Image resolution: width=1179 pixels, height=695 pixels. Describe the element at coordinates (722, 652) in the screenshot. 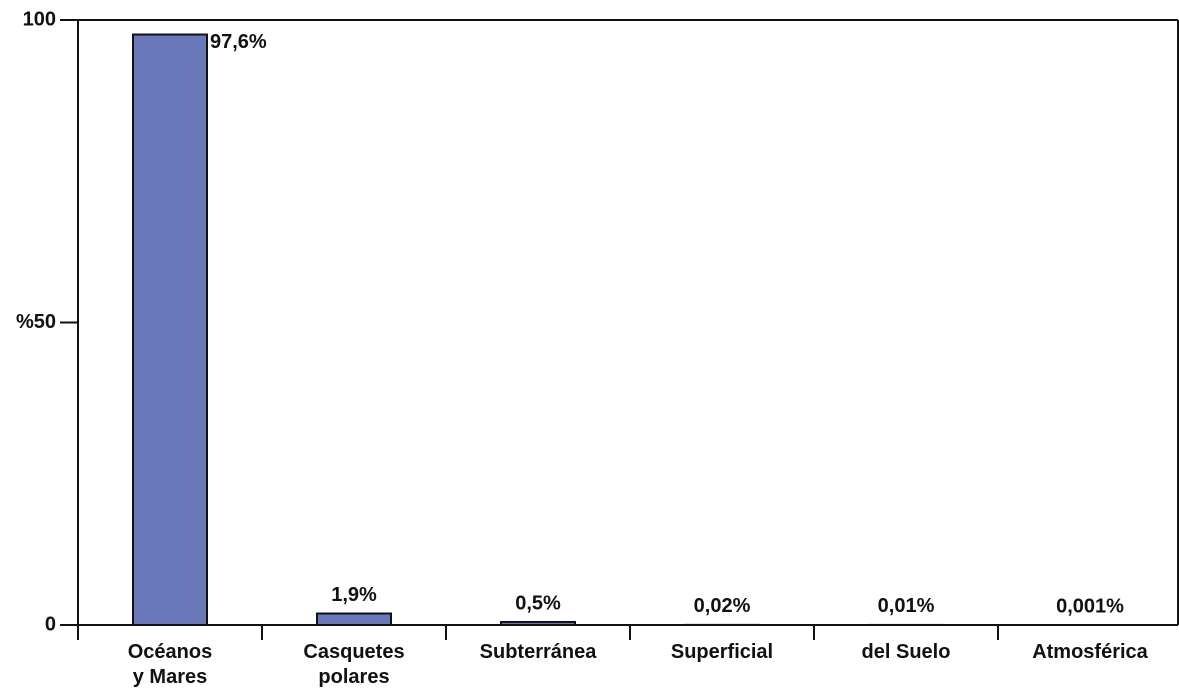

I see `x-tick-label: Superficial` at that location.